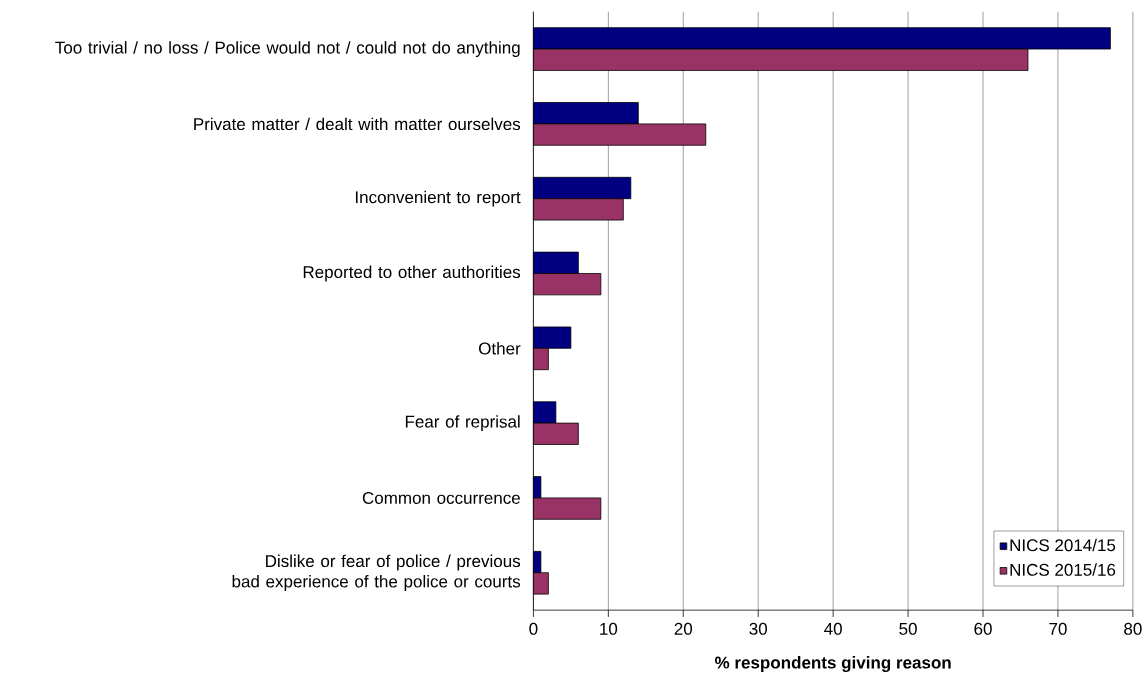 This screenshot has height=686, width=1148. What do you see at coordinates (1133, 628) in the screenshot?
I see `x-tick-label: 80` at bounding box center [1133, 628].